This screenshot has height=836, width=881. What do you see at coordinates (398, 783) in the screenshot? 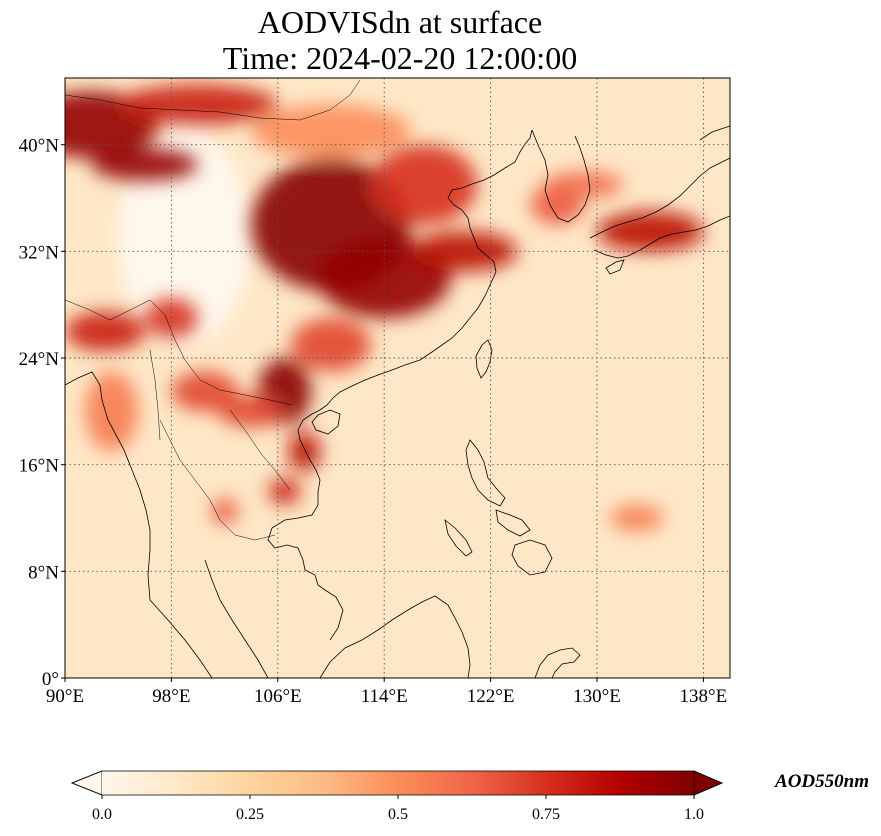
I see `colorbar-gradient` at bounding box center [398, 783].